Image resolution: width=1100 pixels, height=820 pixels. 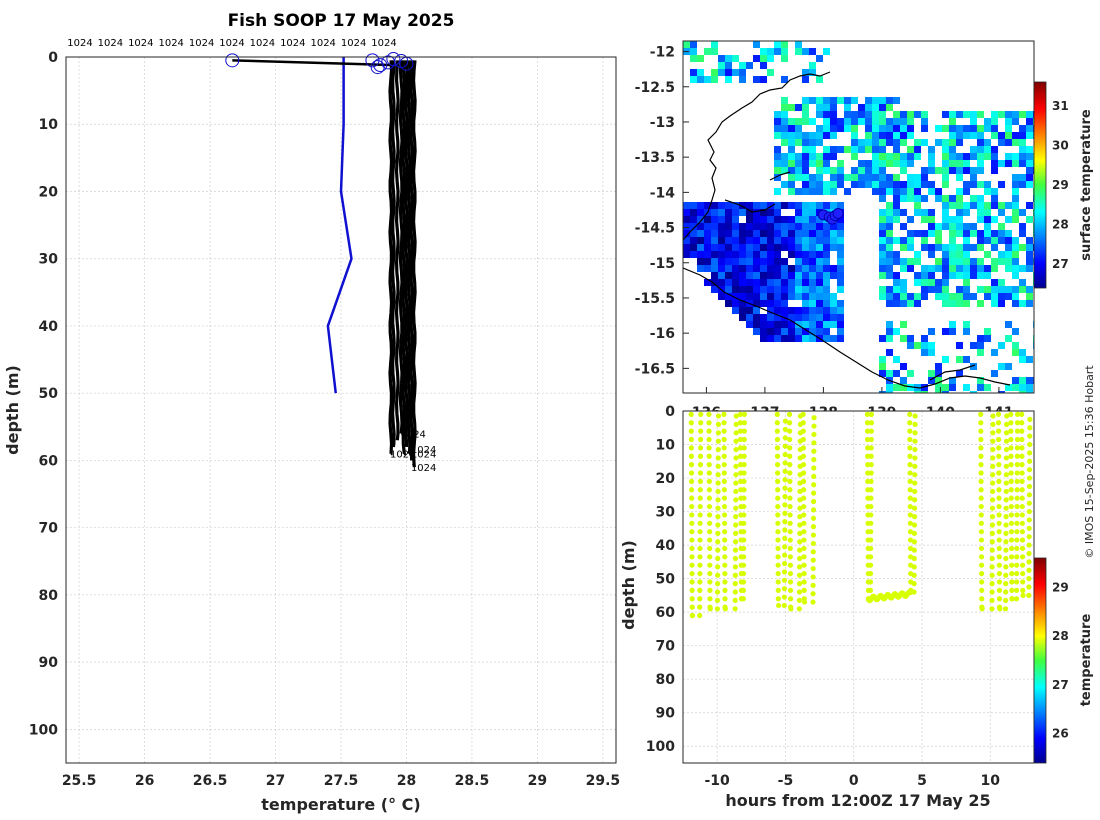 I want to click on map-y-tick-label: -15.5, so click(x=655, y=299).